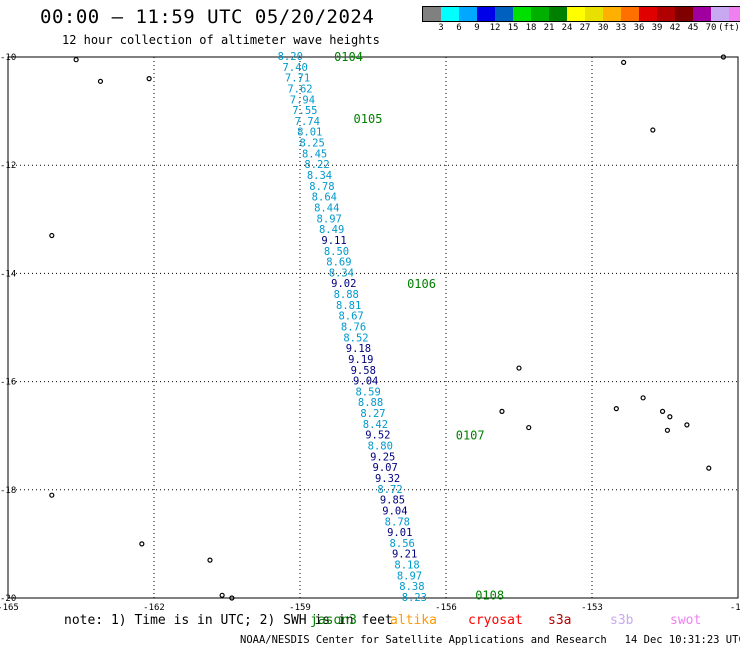  Describe the element at coordinates (399, 533) in the screenshot. I see `track-value-label: 9.01` at that location.